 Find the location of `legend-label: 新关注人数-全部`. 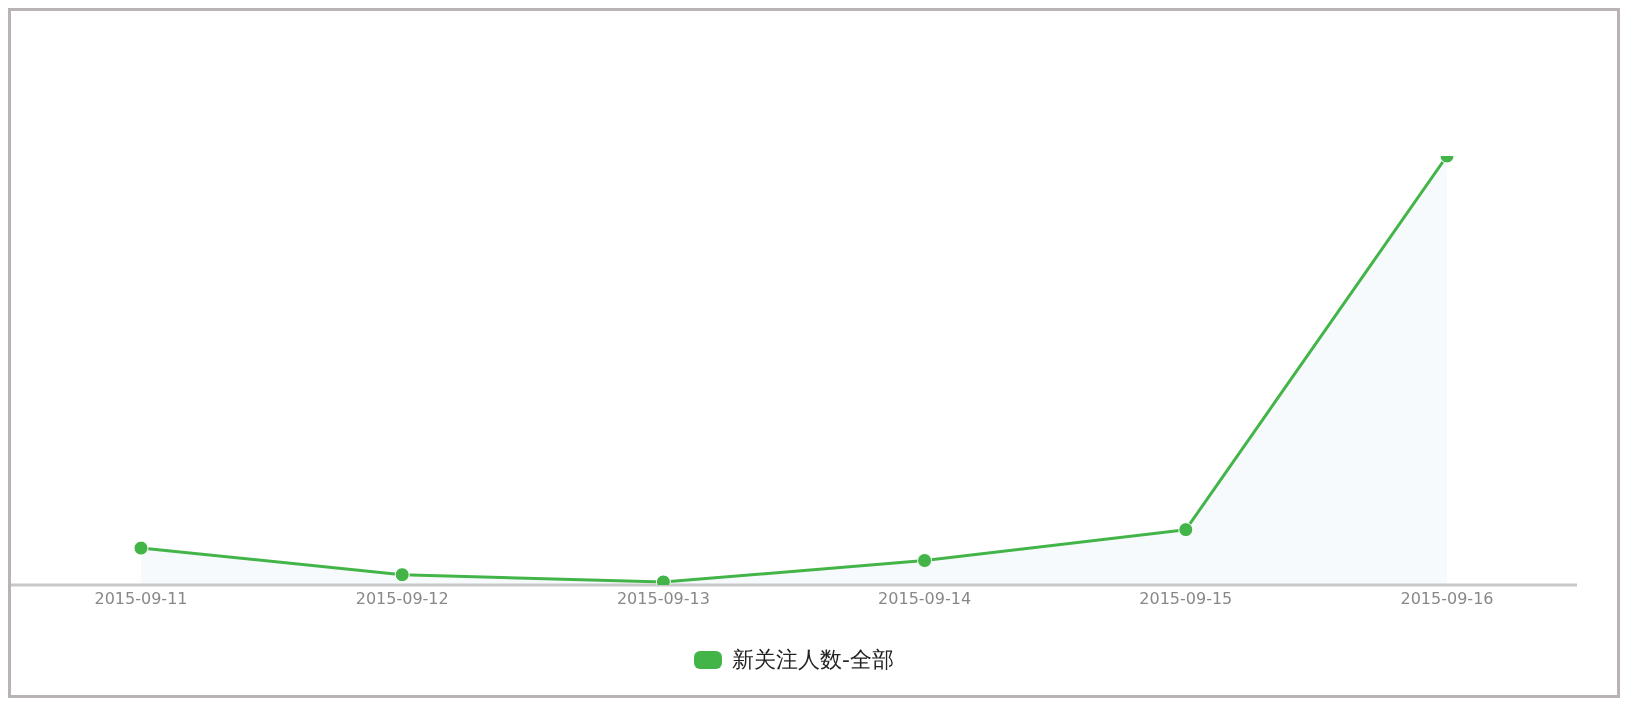

legend-label: 新关注人数-全部 is located at coordinates (813, 660).